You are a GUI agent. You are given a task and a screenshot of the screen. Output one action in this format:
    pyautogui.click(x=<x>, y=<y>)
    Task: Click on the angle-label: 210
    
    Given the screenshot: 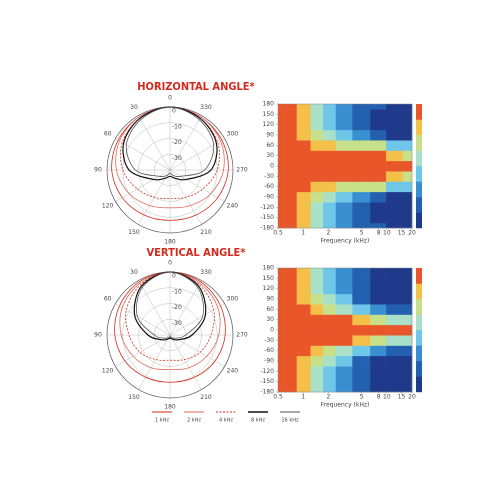 What is the action you would take?
    pyautogui.click(x=206, y=397)
    